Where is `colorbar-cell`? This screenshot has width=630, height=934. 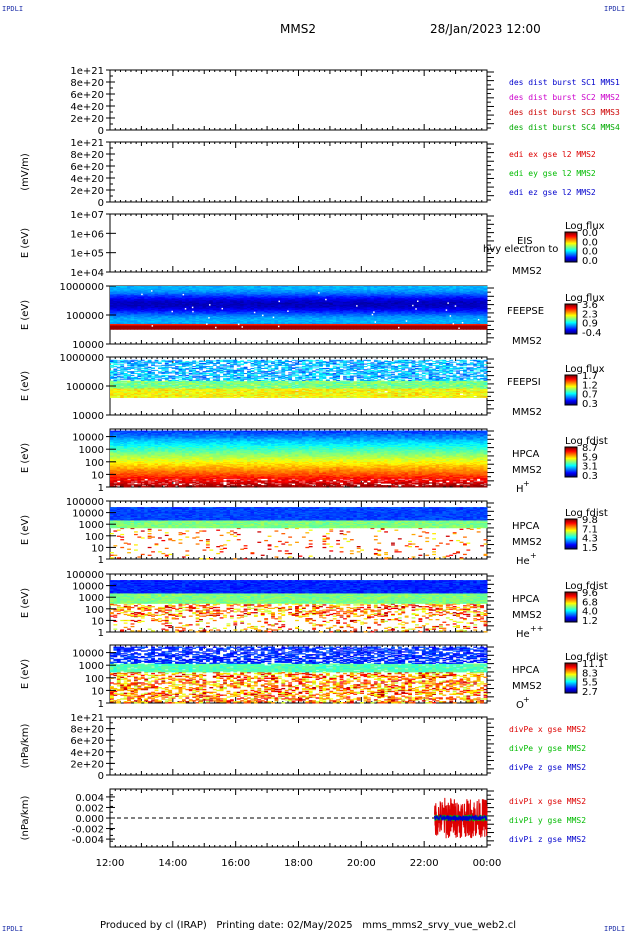 colorbar-cell is located at coordinates (571, 253).